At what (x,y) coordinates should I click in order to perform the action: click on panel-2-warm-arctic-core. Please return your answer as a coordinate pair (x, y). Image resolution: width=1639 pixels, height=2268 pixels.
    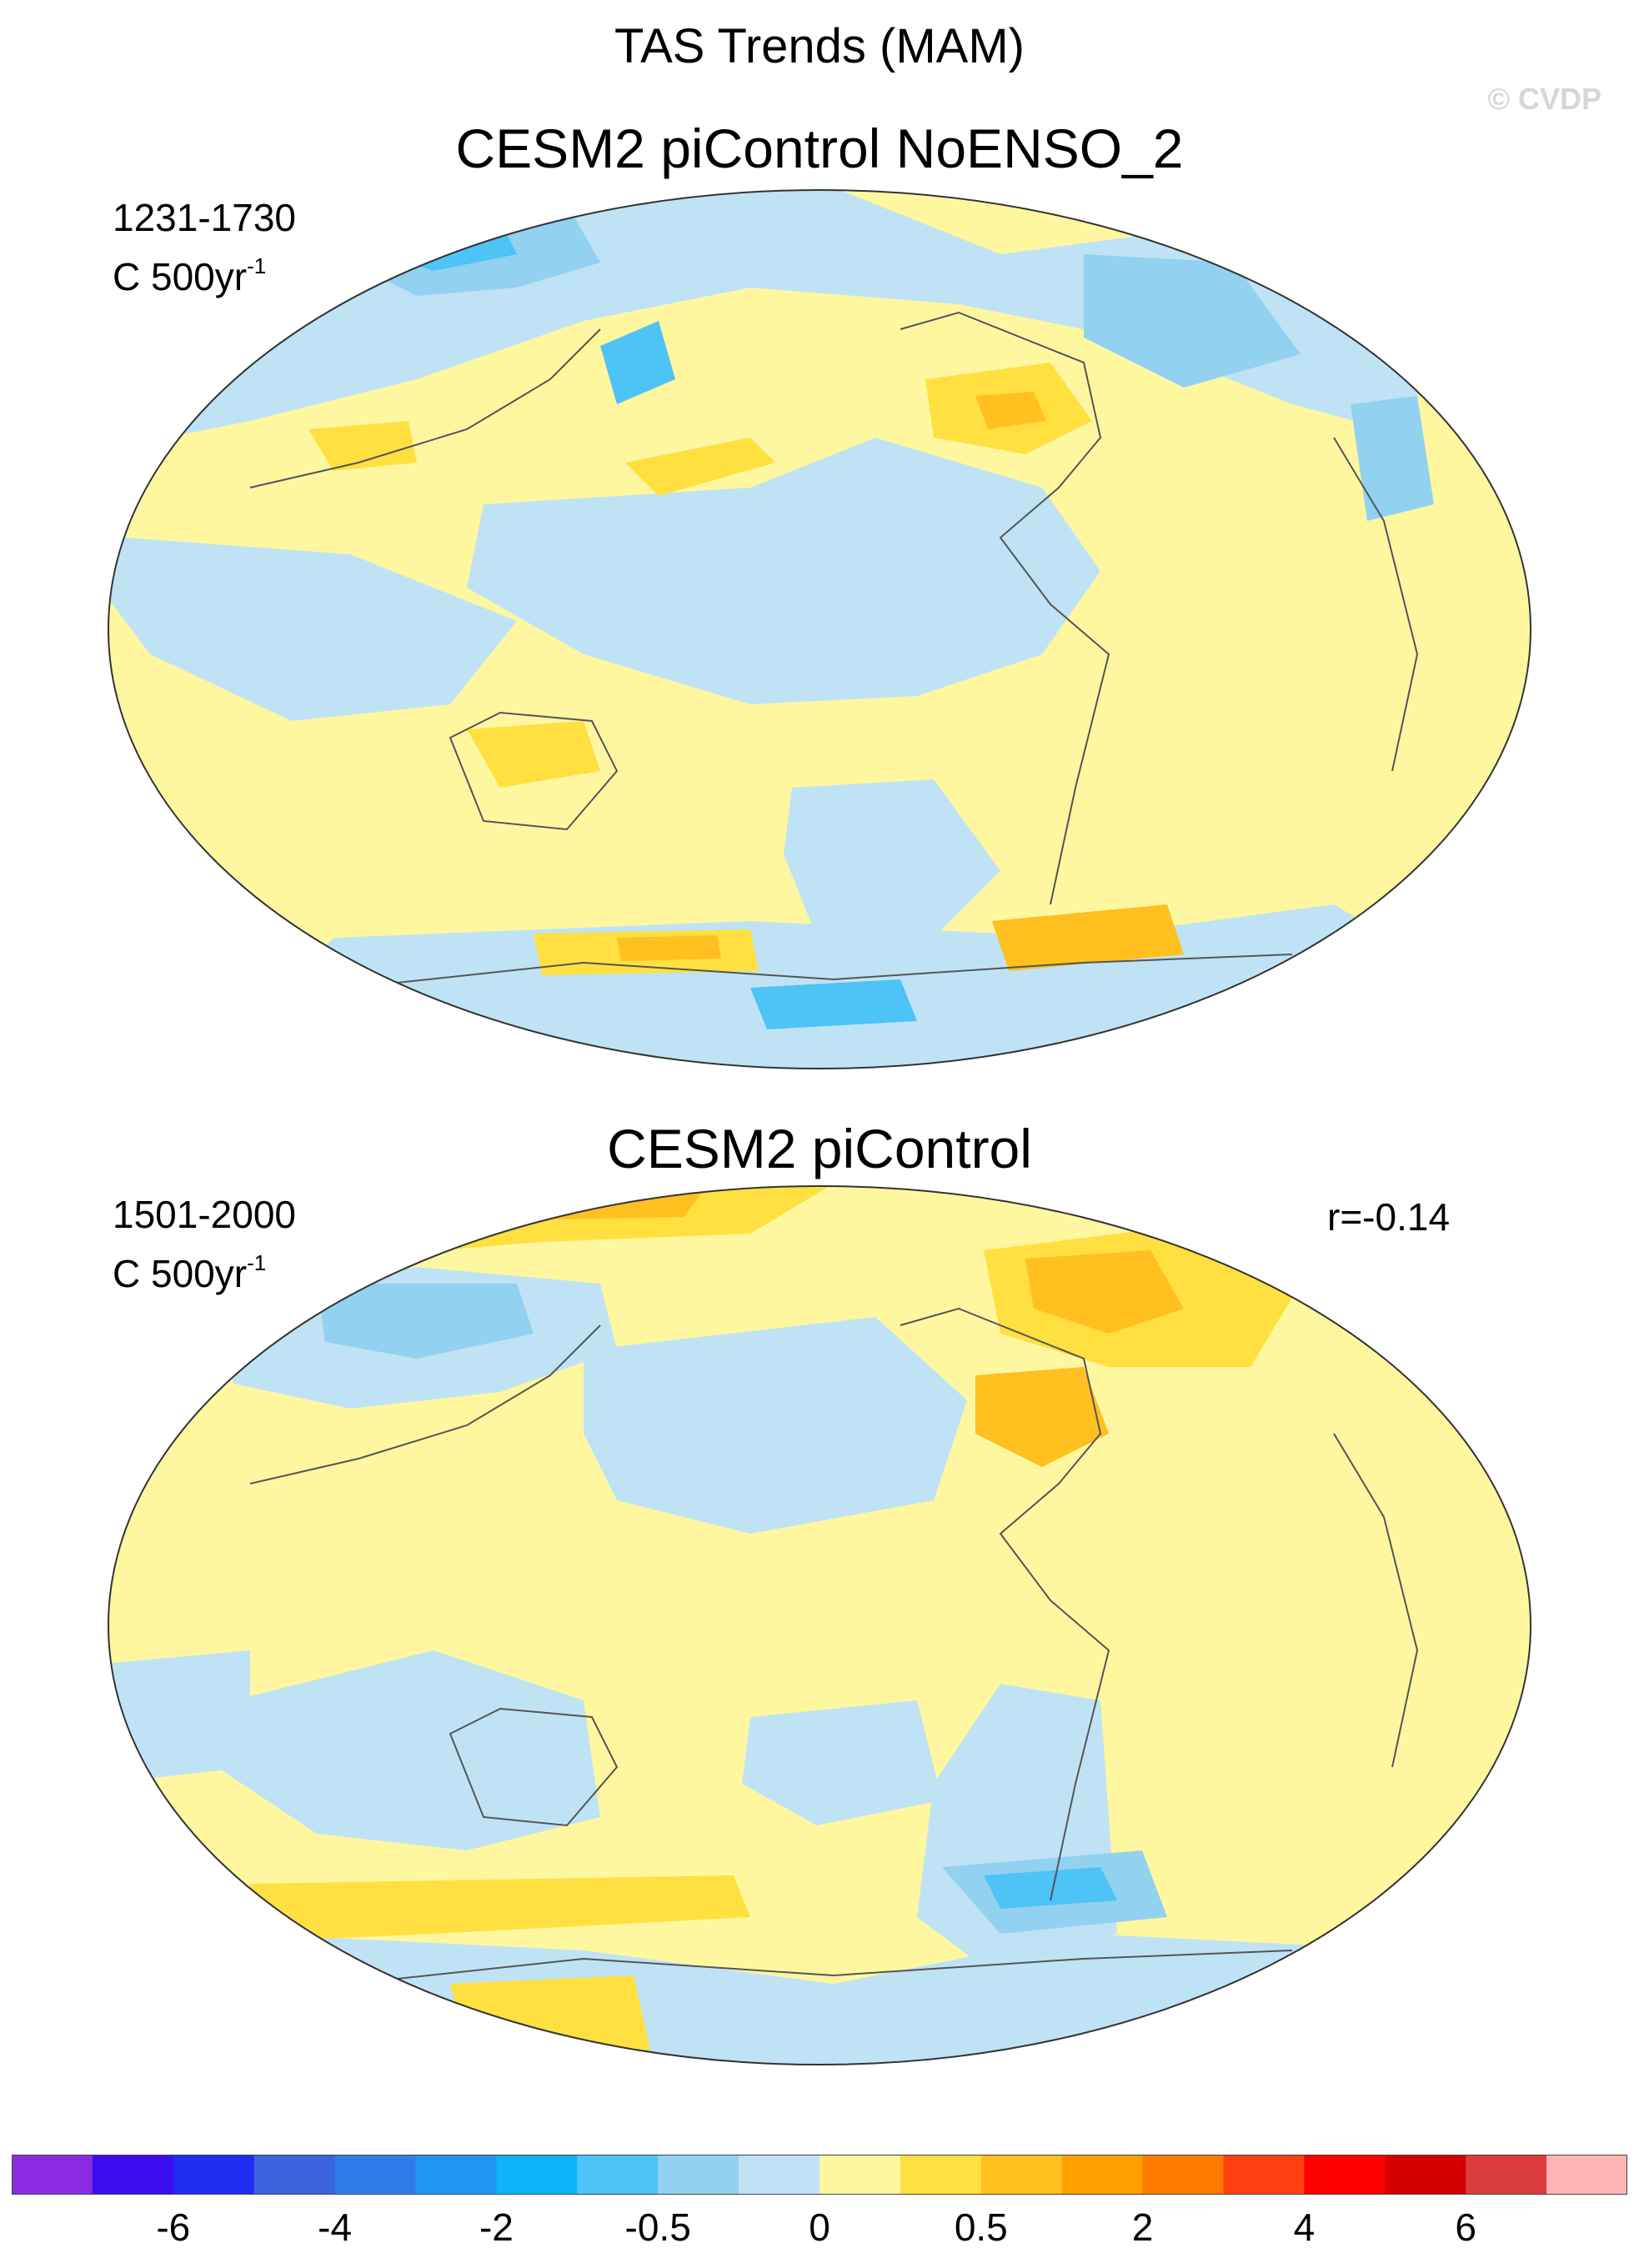
    Looking at the image, I should click on (571, 1204).